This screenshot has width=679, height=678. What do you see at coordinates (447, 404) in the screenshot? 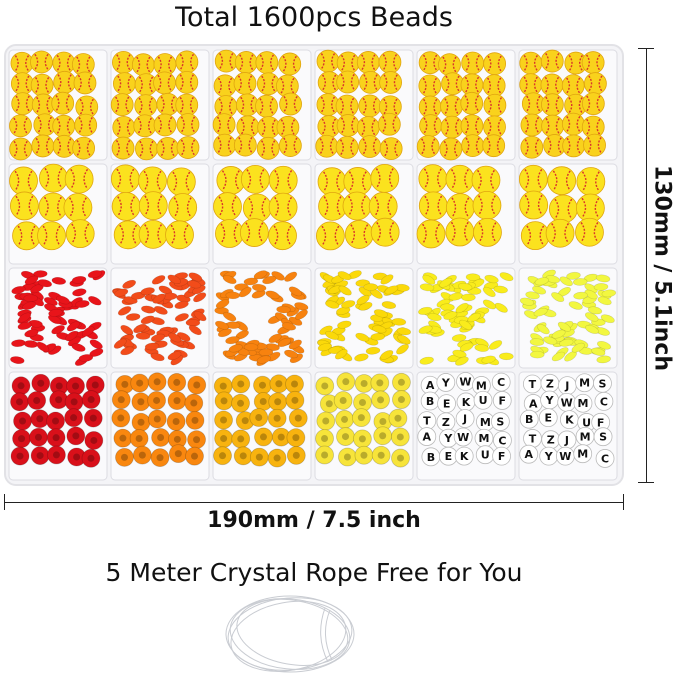
I see `svg-text: E` at bounding box center [447, 404].